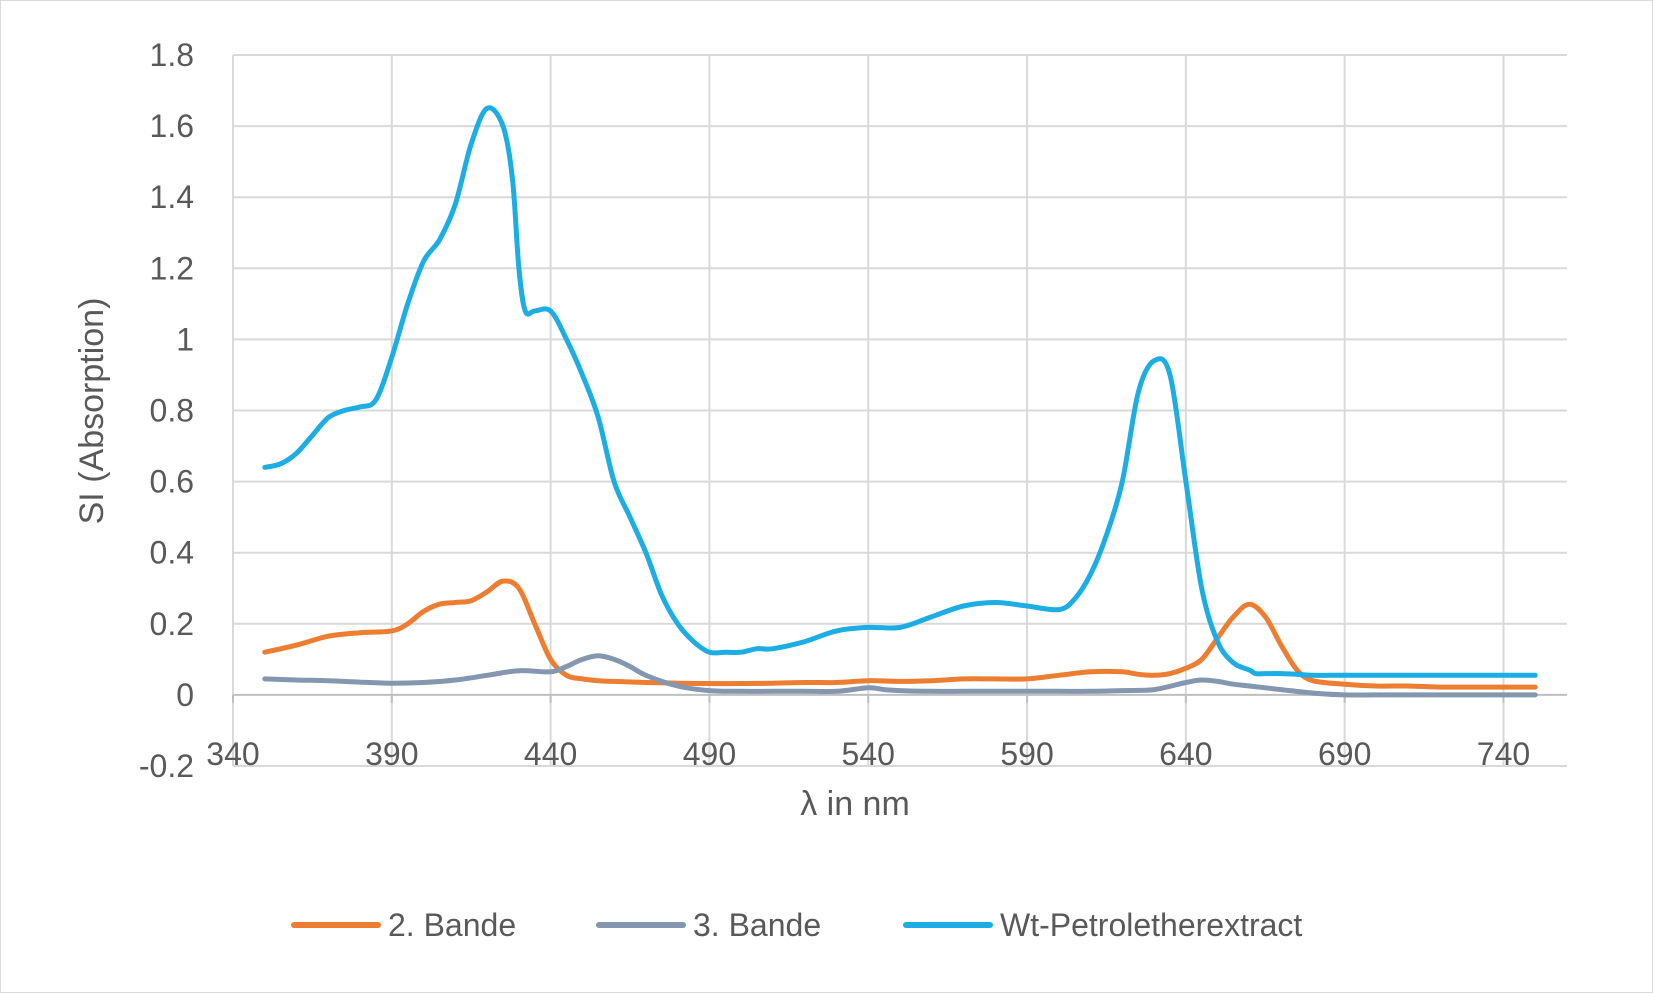 The height and width of the screenshot is (997, 1653). I want to click on x-tick-label: 390, so click(391, 754).